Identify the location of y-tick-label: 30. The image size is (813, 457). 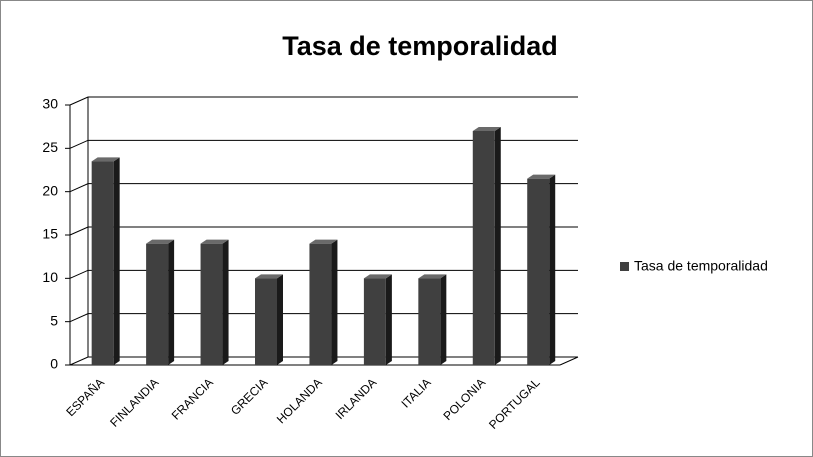
(50, 104).